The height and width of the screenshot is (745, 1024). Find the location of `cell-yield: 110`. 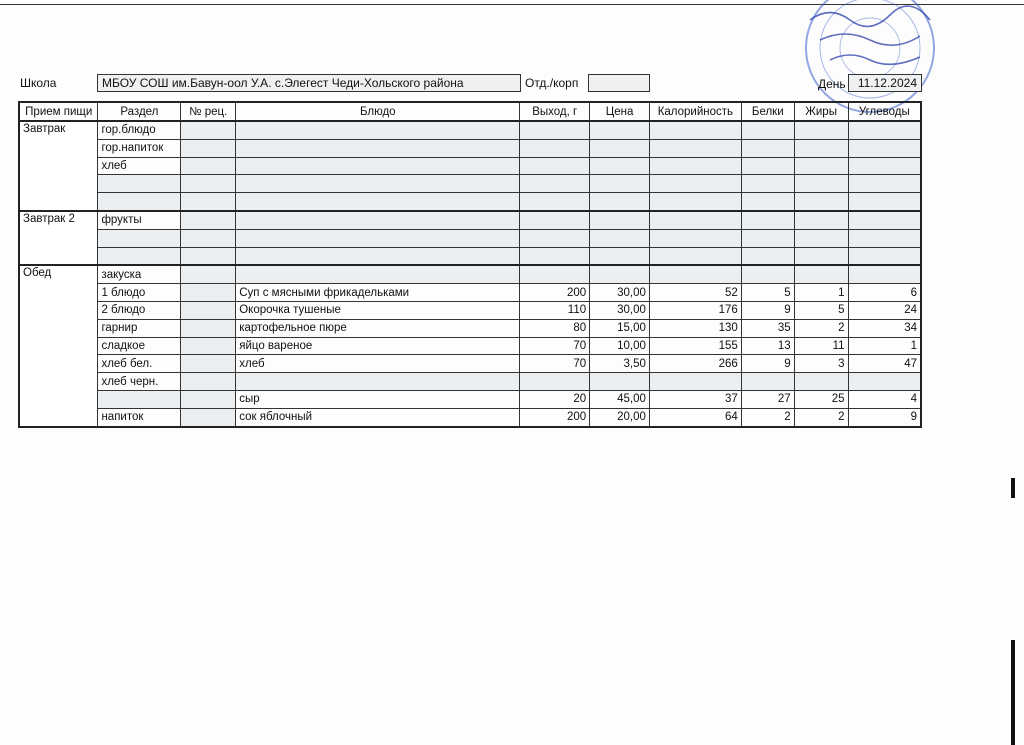

cell-yield: 110 is located at coordinates (555, 310).